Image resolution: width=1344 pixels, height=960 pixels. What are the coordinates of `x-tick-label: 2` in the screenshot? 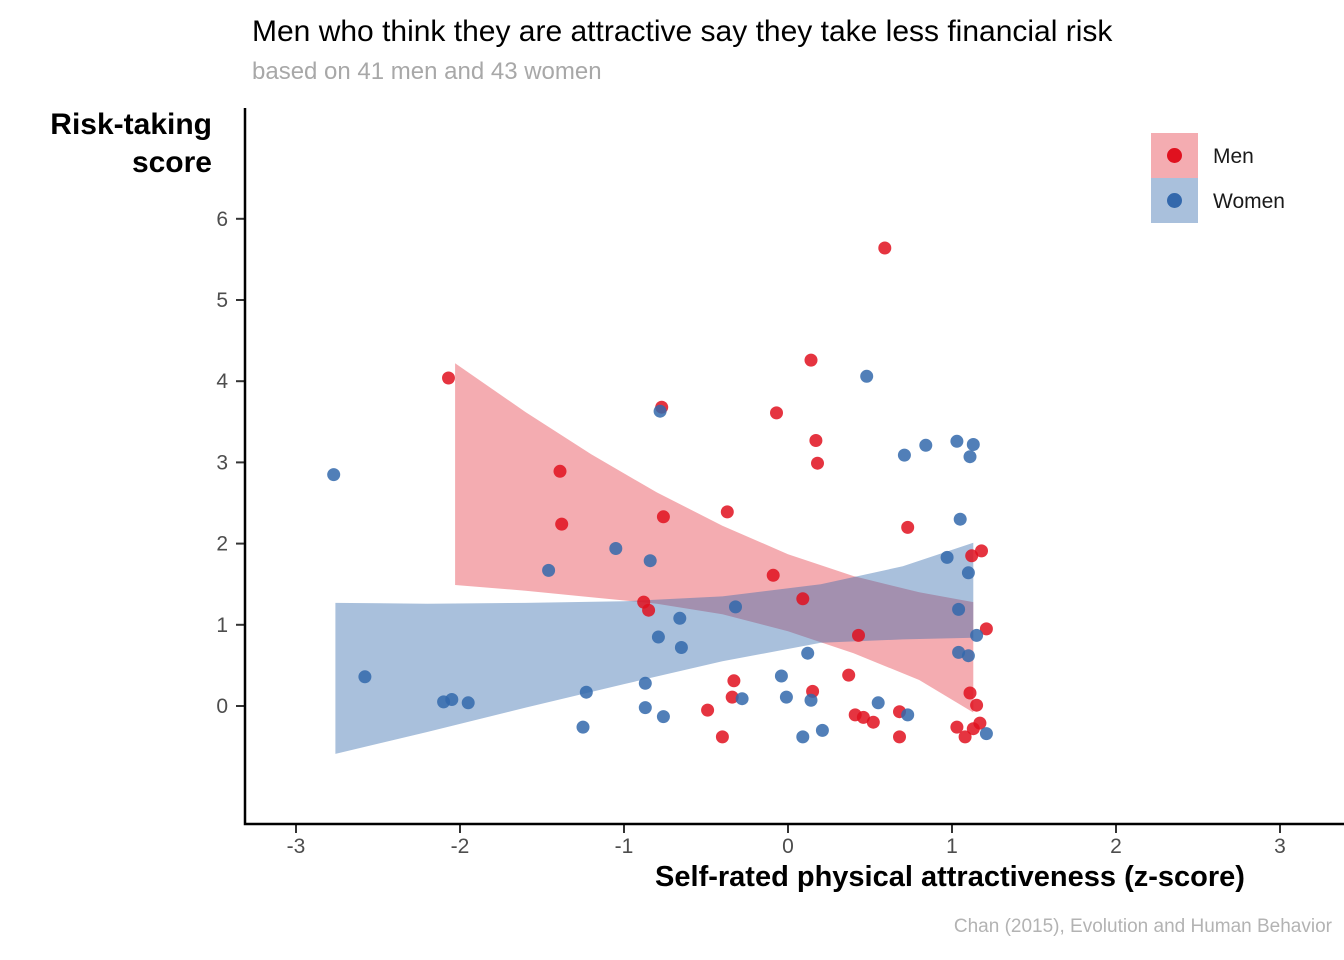 It's located at (1116, 846).